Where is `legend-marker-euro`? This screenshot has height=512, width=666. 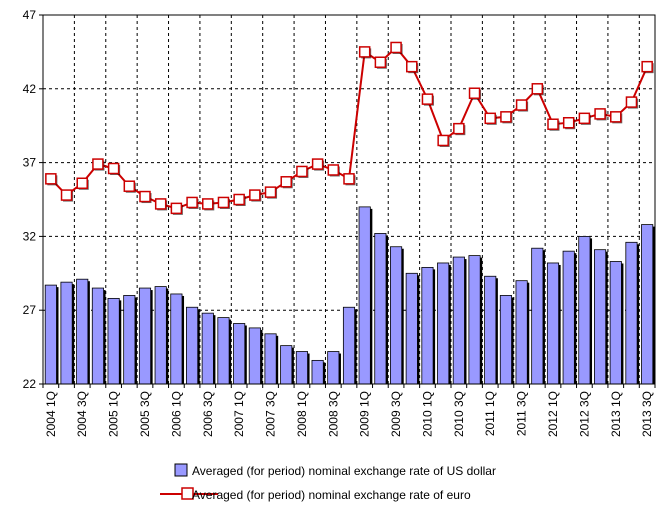 legend-marker-euro is located at coordinates (187, 493).